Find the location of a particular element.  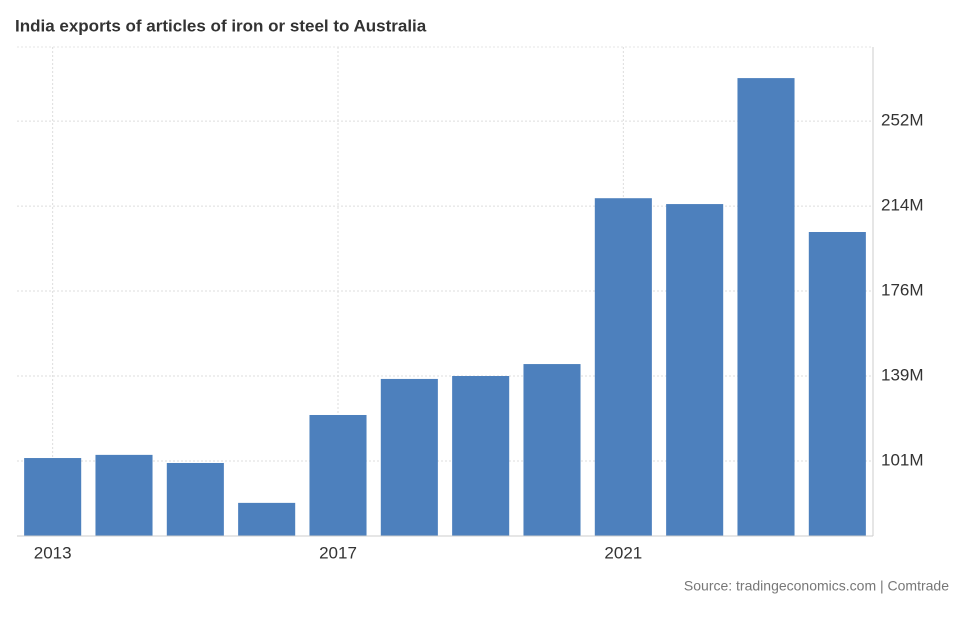

y-tick-label: 214M is located at coordinates (902, 205).